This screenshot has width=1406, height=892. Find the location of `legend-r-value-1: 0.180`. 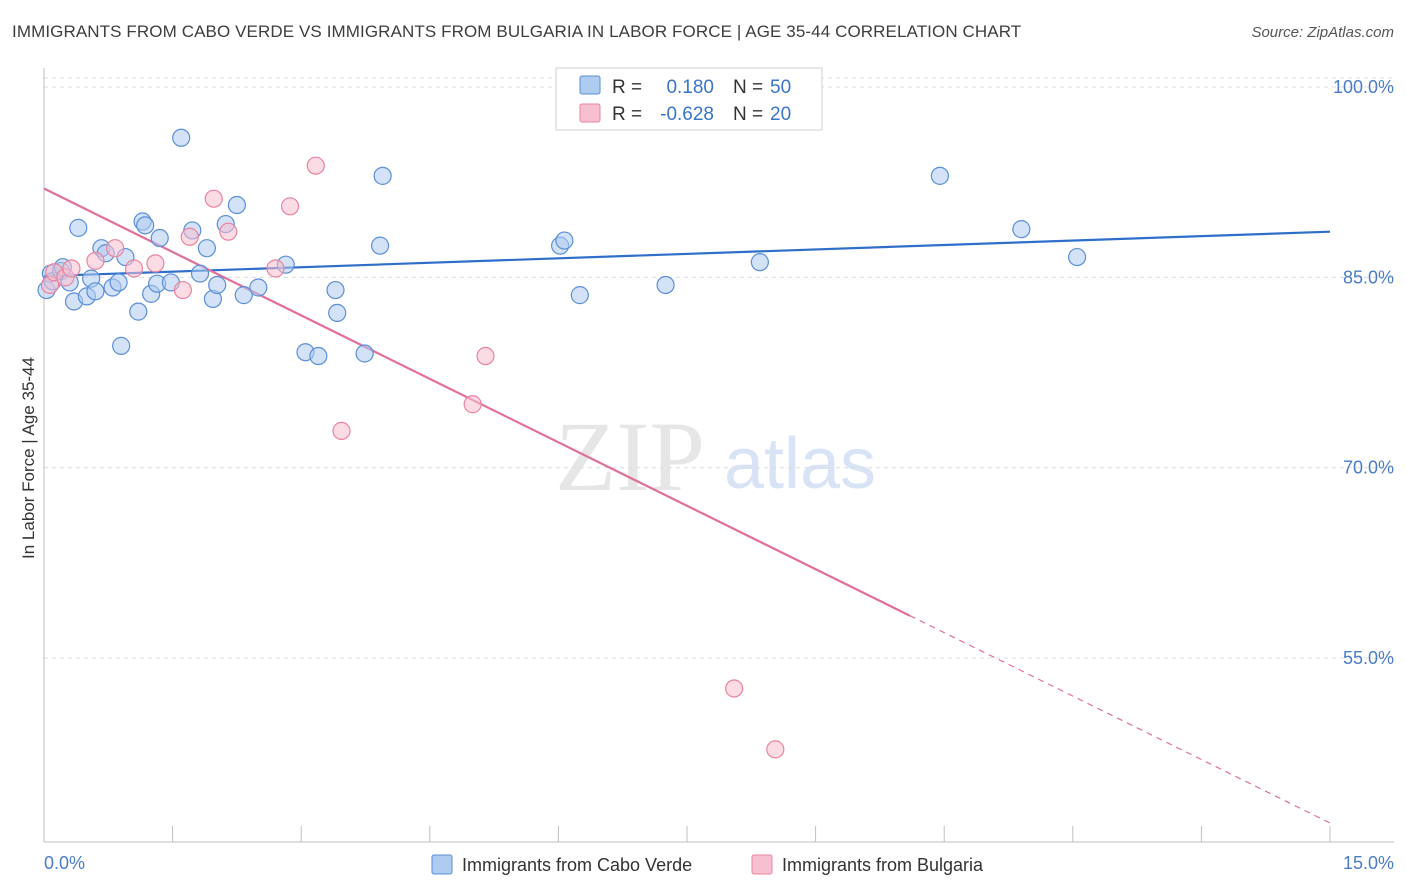

legend-r-value-1: 0.180 is located at coordinates (690, 87).